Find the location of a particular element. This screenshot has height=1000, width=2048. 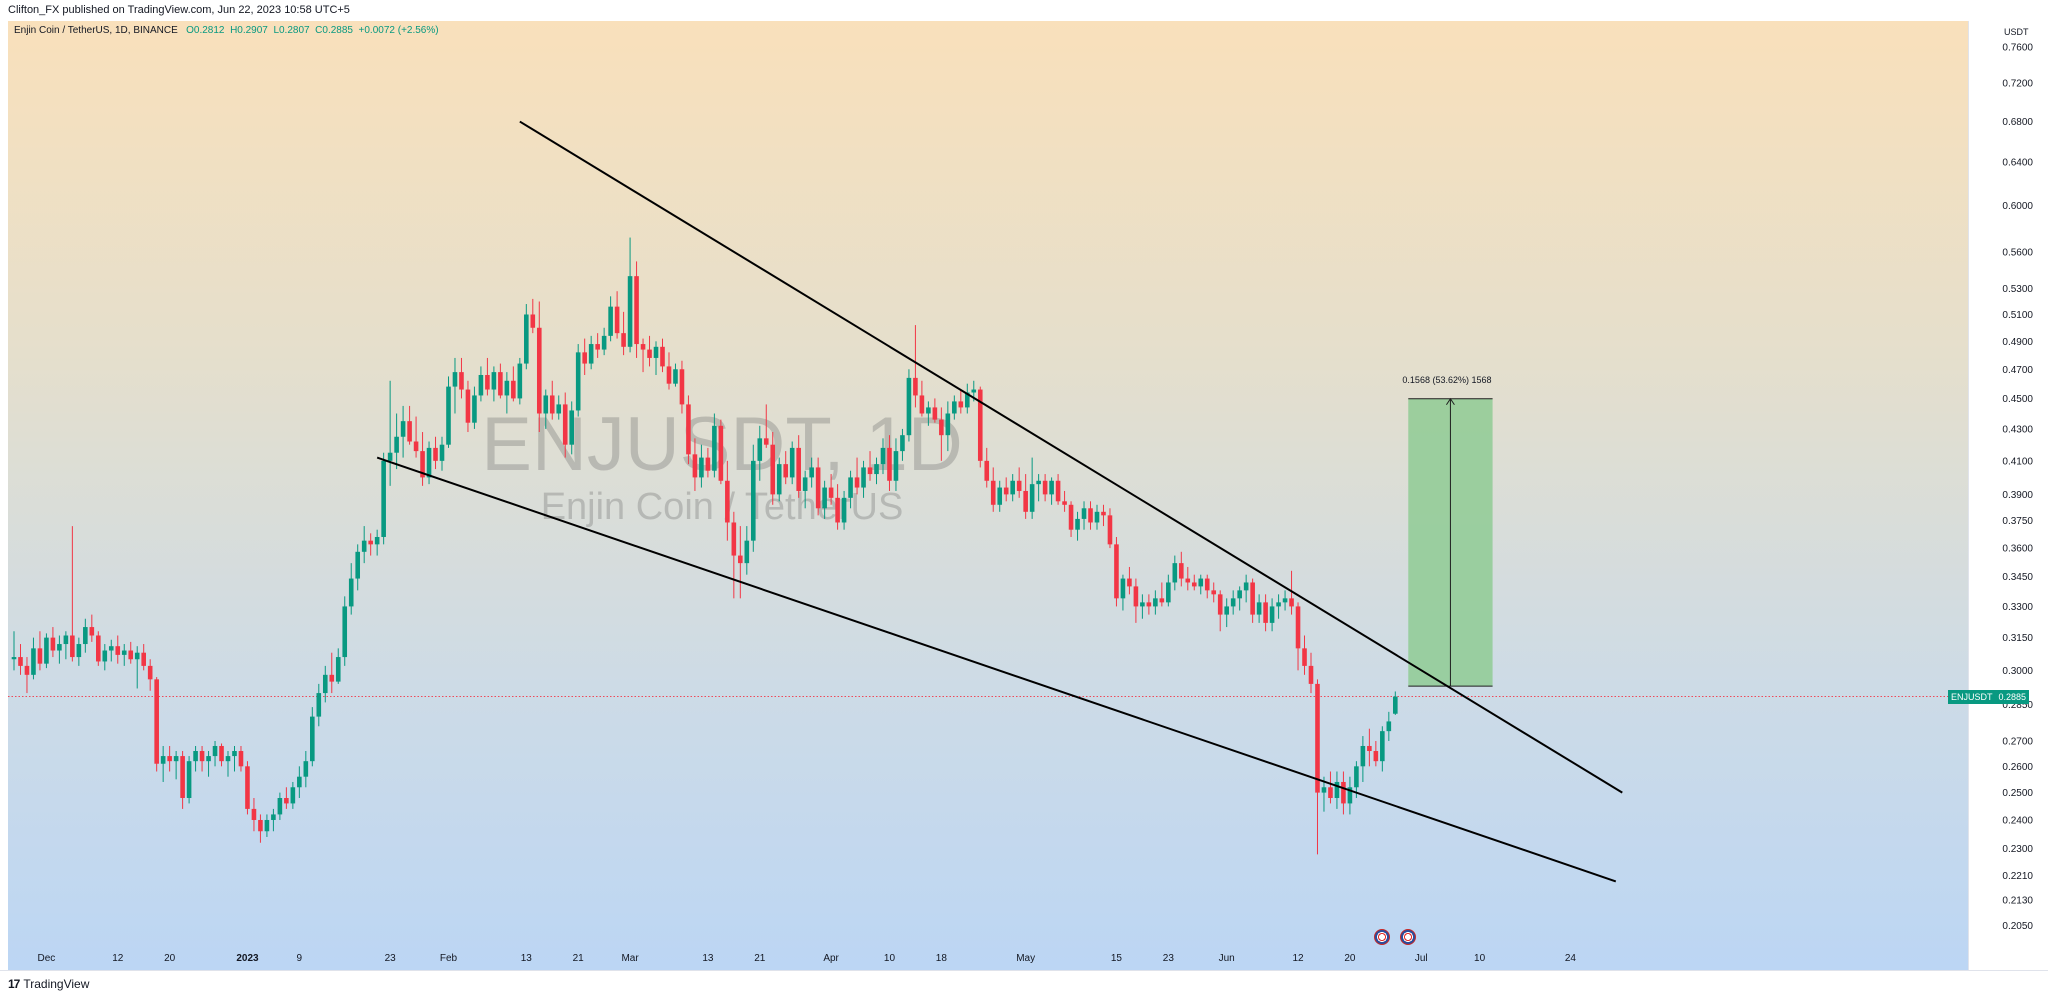

price-tick-label: 0.4300 is located at coordinates (2017, 429).